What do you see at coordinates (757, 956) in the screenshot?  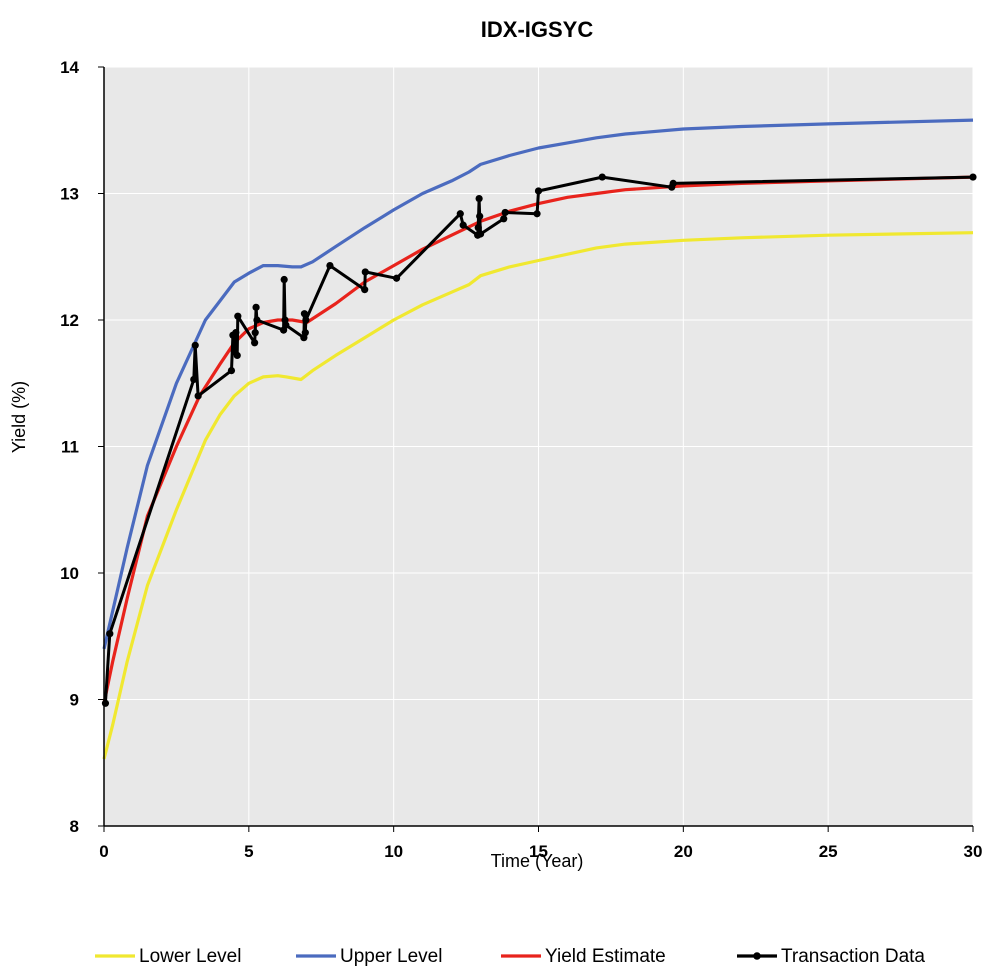 I see `legend-marker` at bounding box center [757, 956].